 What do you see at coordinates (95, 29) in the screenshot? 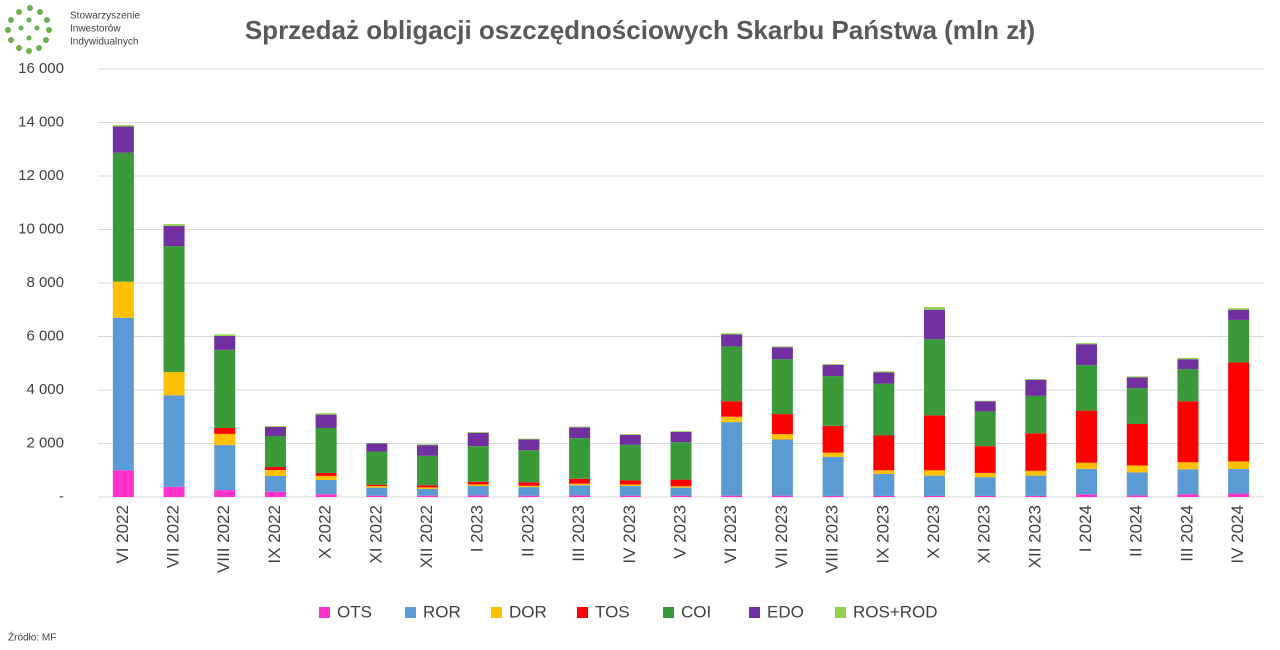
I see `logo-text: Inwestorów` at bounding box center [95, 29].